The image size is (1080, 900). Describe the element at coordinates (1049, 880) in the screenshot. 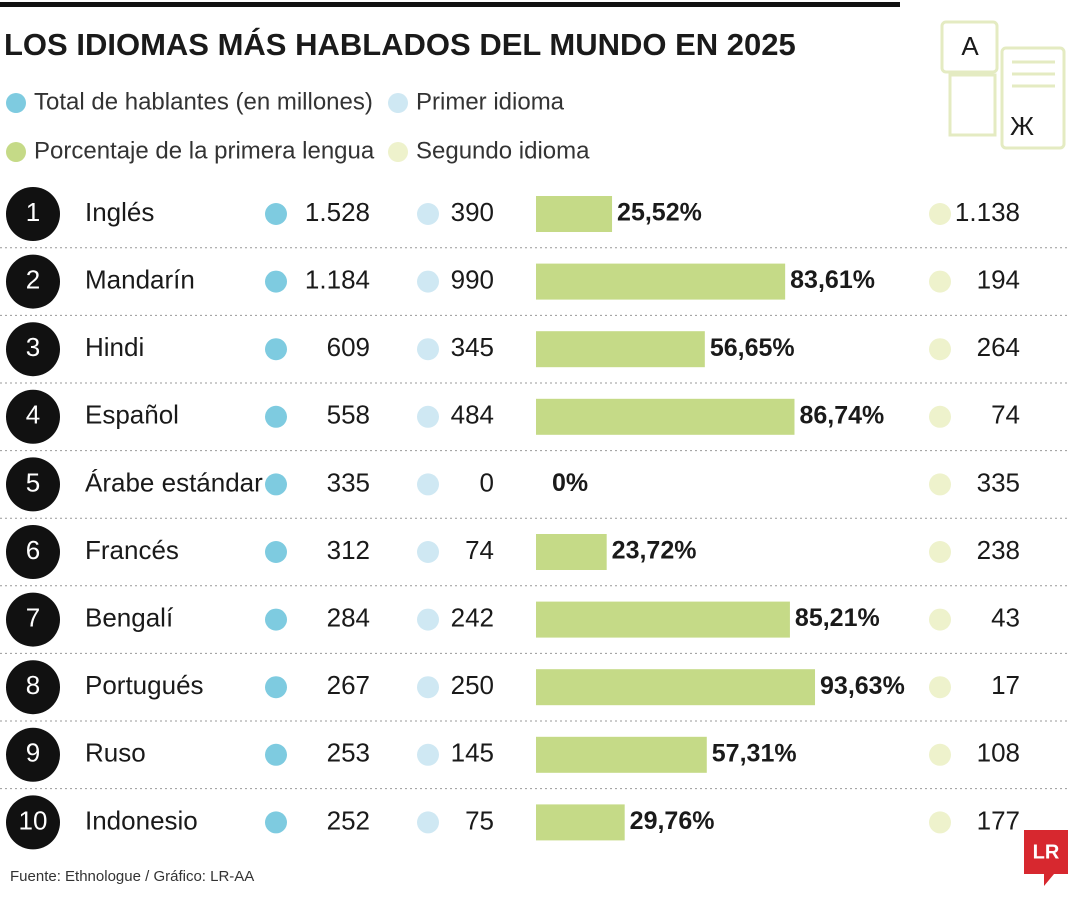

I see `logo-tail` at that location.